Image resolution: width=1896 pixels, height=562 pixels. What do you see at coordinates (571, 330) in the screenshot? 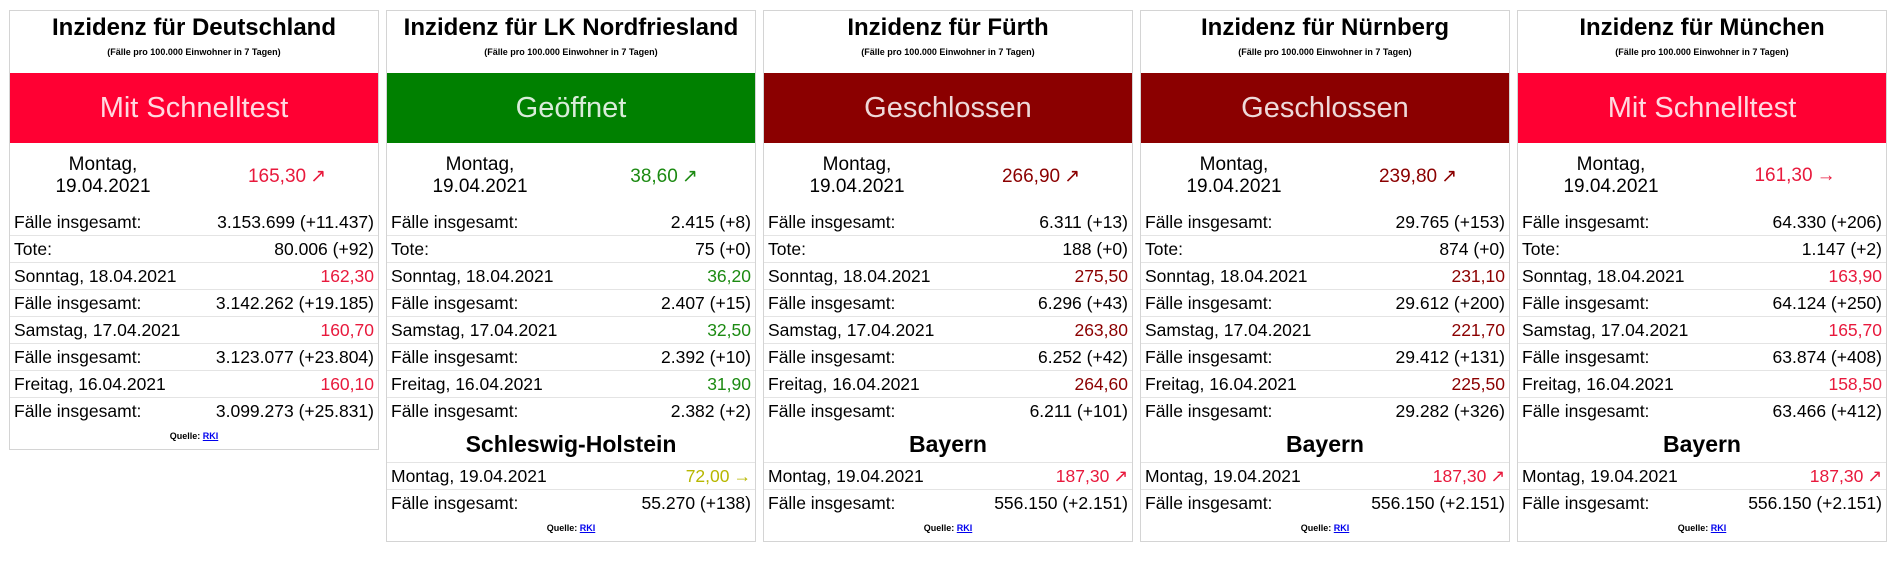
I see `table-row: Samstag, 17.04.2021 32,50` at bounding box center [571, 330].